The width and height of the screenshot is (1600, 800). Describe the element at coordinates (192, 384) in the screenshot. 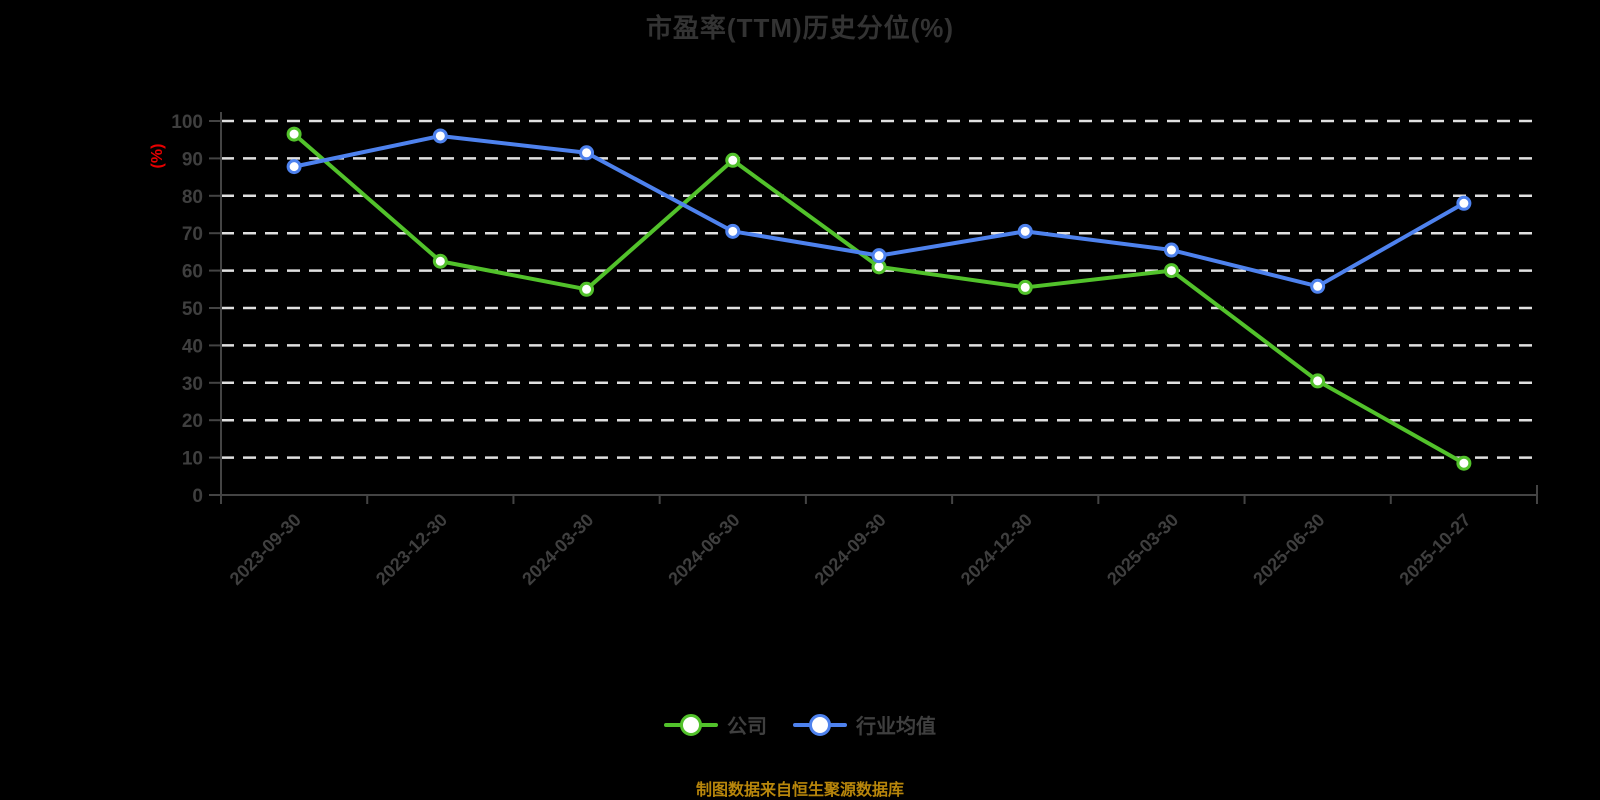

I see `y-tick-label: 30` at that location.